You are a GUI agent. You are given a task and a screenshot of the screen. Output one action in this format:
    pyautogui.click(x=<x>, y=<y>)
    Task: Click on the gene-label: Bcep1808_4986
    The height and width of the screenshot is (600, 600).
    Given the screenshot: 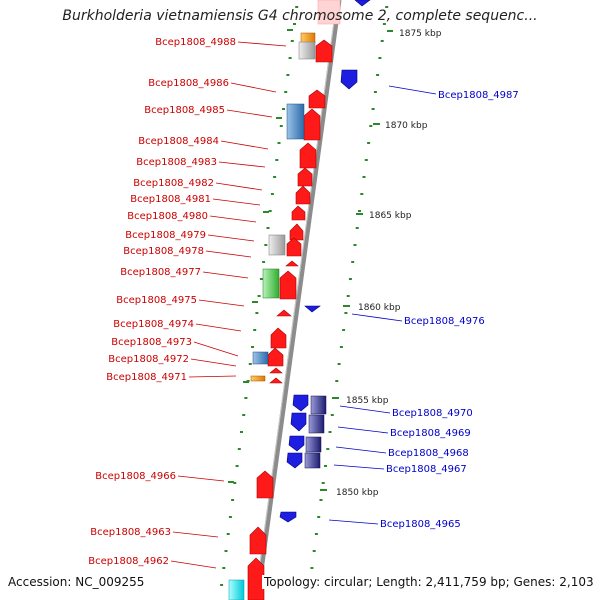 What is the action you would take?
    pyautogui.click(x=188, y=83)
    